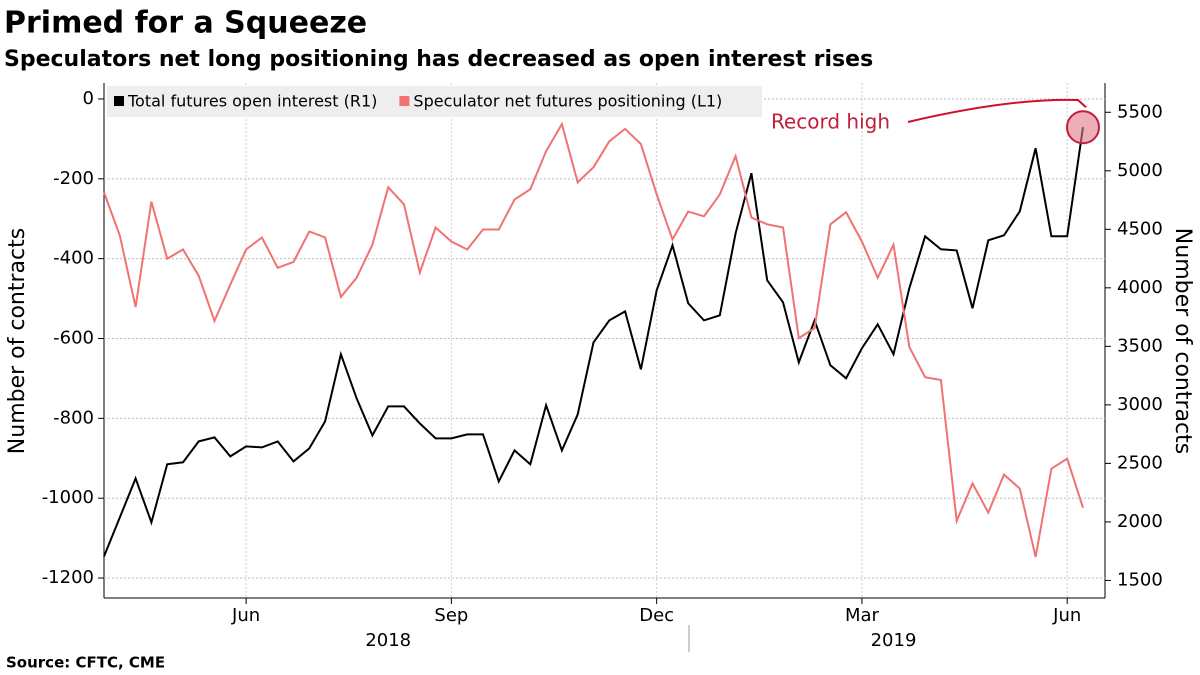 The image size is (1200, 675). What do you see at coordinates (451, 615) in the screenshot?
I see `x-tick-label: Sep` at bounding box center [451, 615].